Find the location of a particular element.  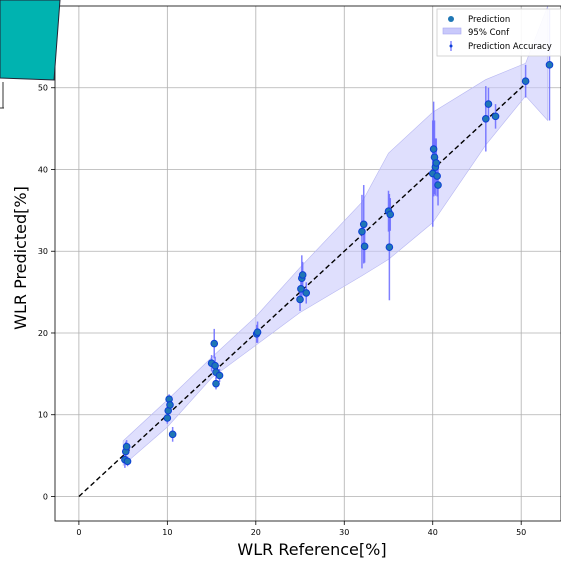

legend: Prediction 95% Conf Prediction Accuracy is located at coordinates (498, 32).